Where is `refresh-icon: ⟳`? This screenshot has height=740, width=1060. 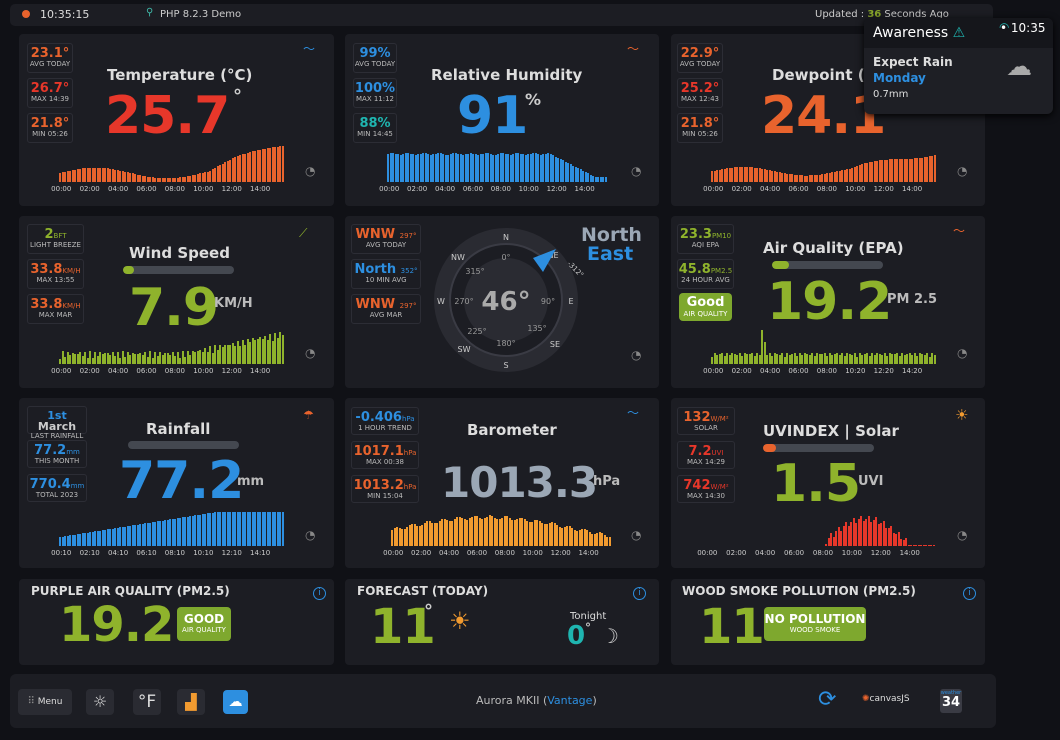 refresh-icon: ⟳ is located at coordinates (827, 699).